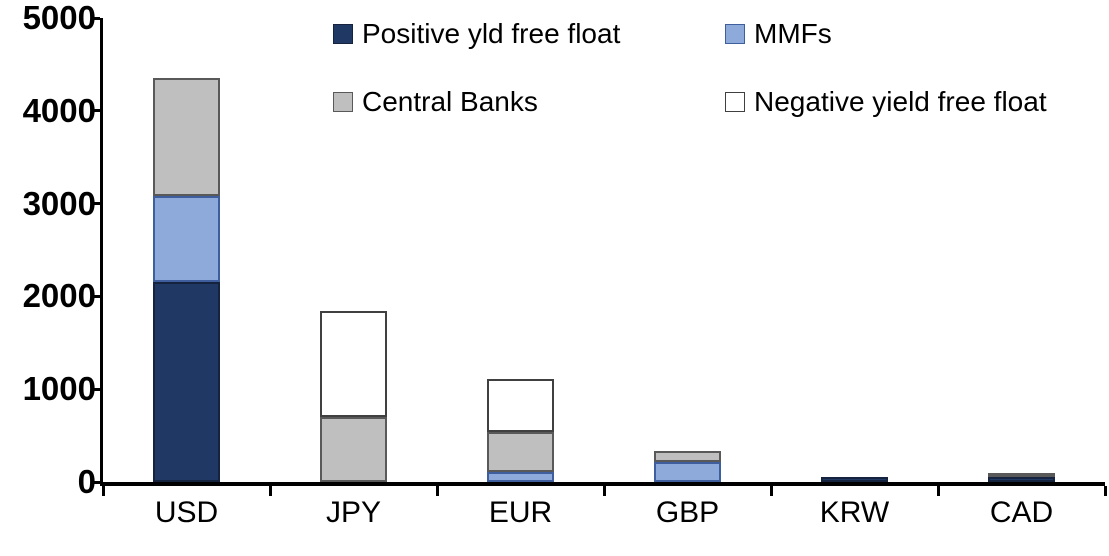 This screenshot has width=1109, height=556. What do you see at coordinates (793, 33) in the screenshot?
I see `legend-label: MMFs` at bounding box center [793, 33].